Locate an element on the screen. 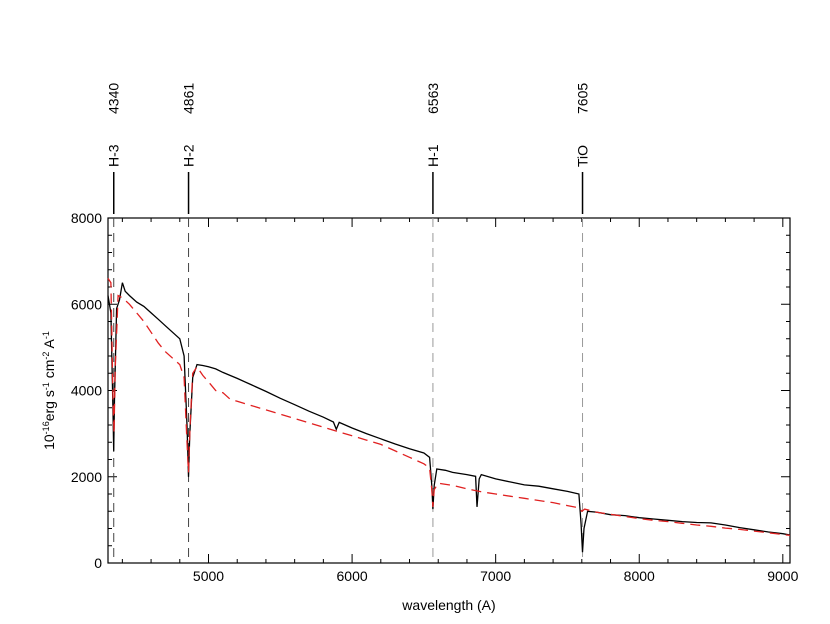 The image size is (830, 624). x-axis-title: wavelength (A) is located at coordinates (448, 605).